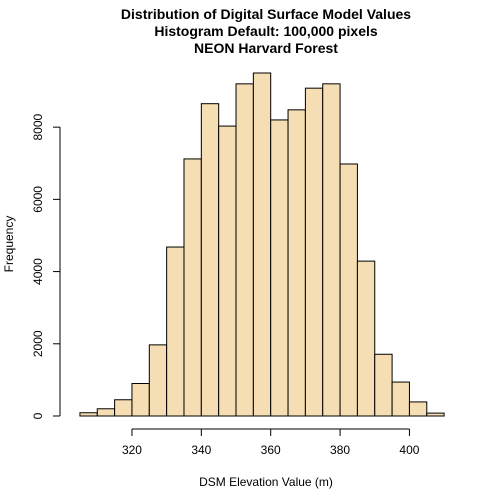  What do you see at coordinates (132, 450) in the screenshot?
I see `x-tick-label: 320` at bounding box center [132, 450].